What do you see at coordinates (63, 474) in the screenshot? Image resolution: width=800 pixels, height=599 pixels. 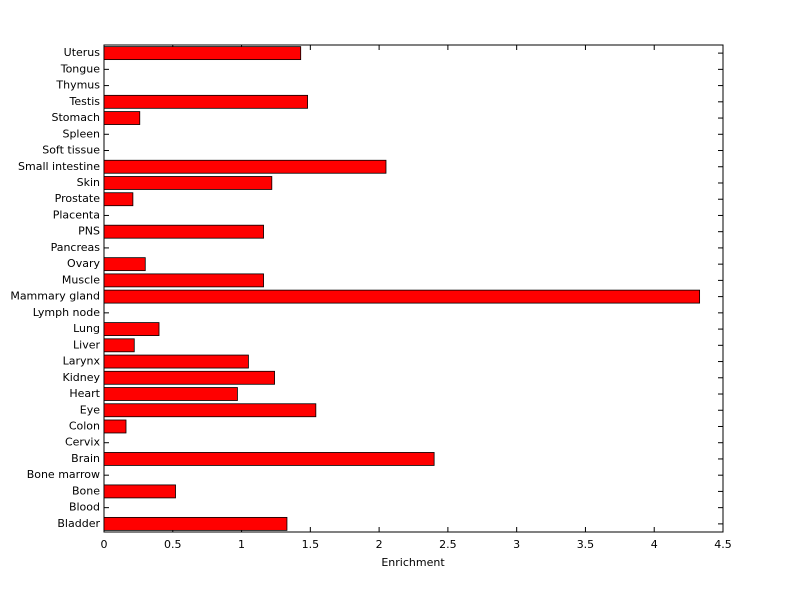 I see `y-tick-label: Bone marrow` at bounding box center [63, 474].